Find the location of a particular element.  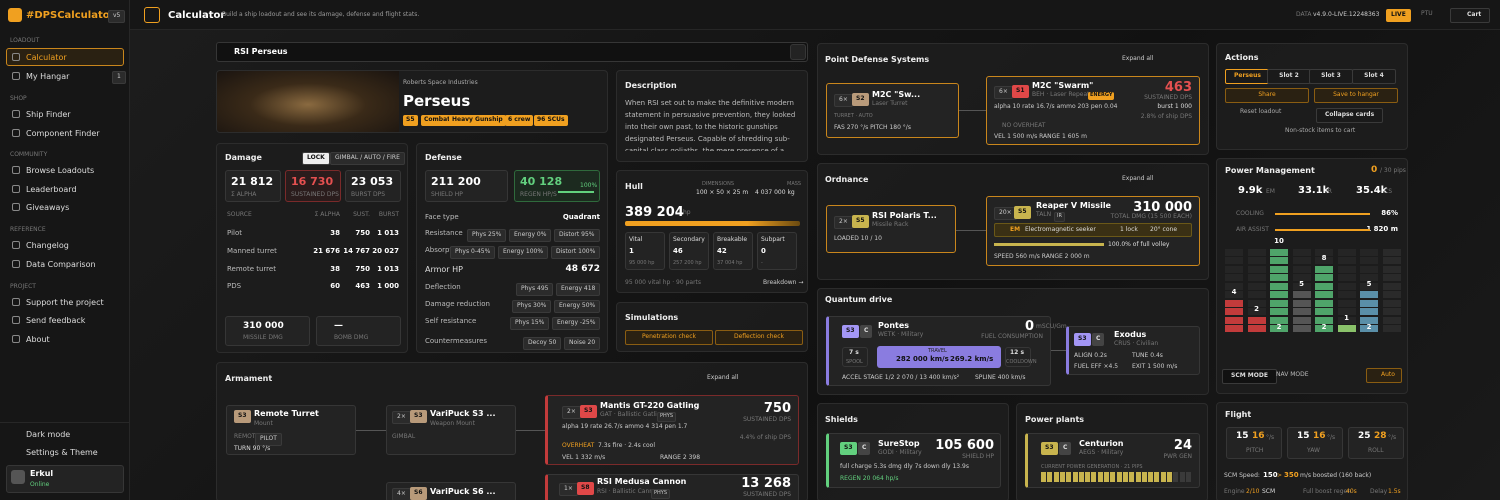

armament-mantis-vel: VEL 1 332 m/s is located at coordinates (584, 457).